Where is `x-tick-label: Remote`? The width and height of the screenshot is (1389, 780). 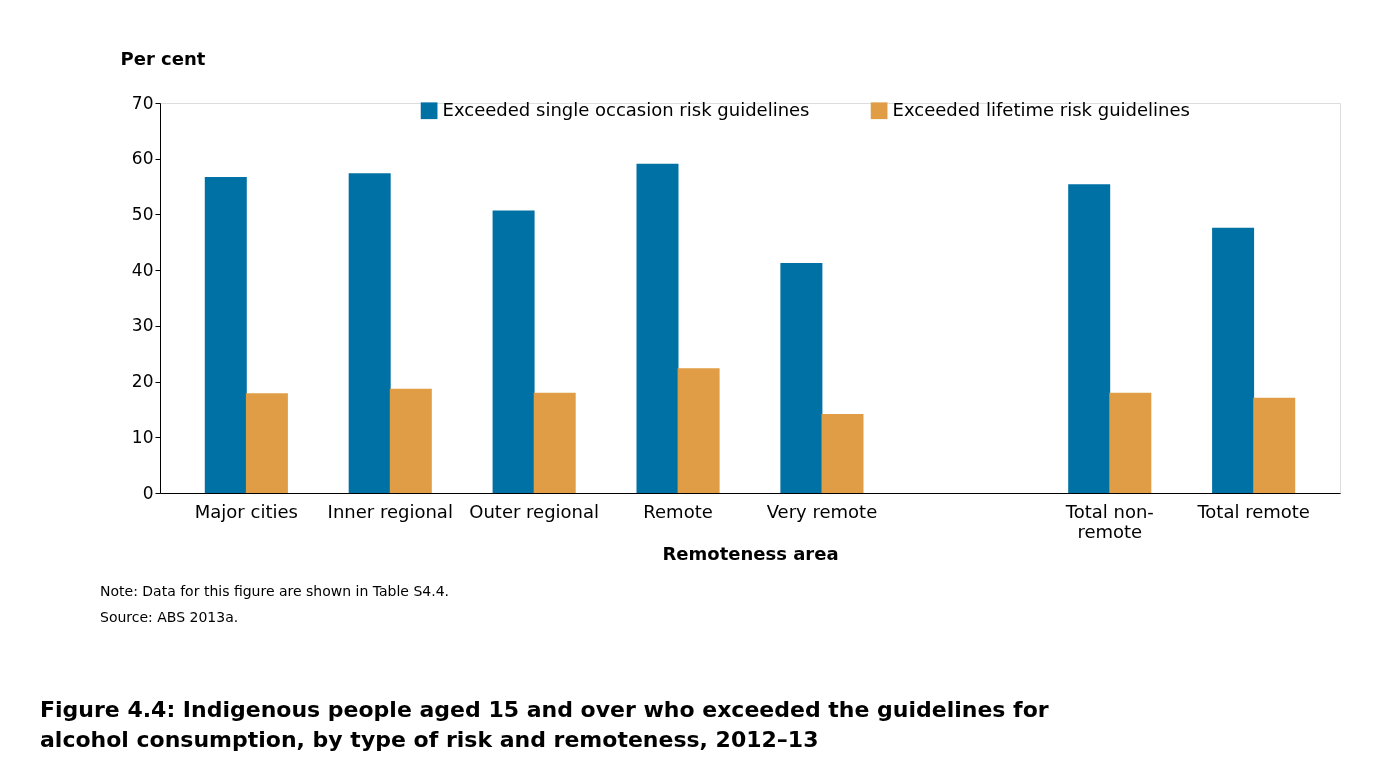
x-tick-label: Remote is located at coordinates (678, 511).